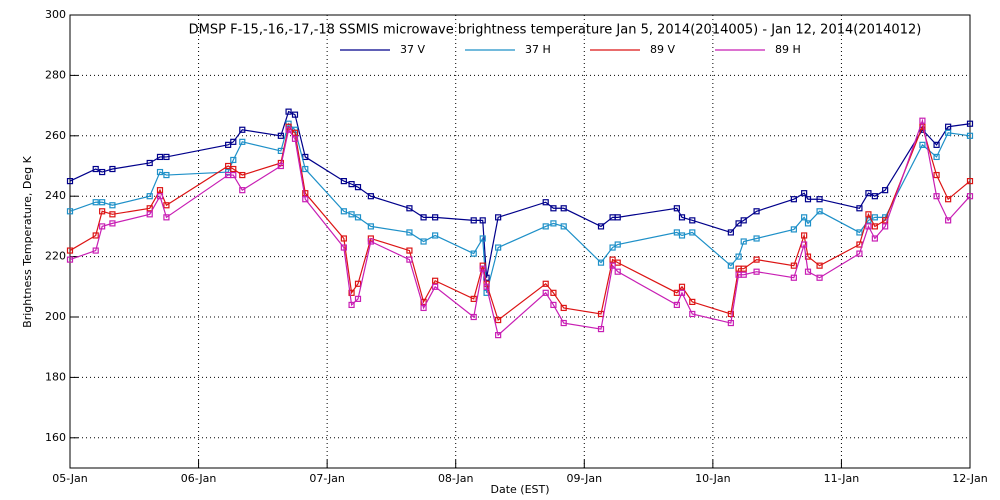  What do you see at coordinates (970, 478) in the screenshot?
I see `x-tick-label: 12-Jan` at bounding box center [970, 478].